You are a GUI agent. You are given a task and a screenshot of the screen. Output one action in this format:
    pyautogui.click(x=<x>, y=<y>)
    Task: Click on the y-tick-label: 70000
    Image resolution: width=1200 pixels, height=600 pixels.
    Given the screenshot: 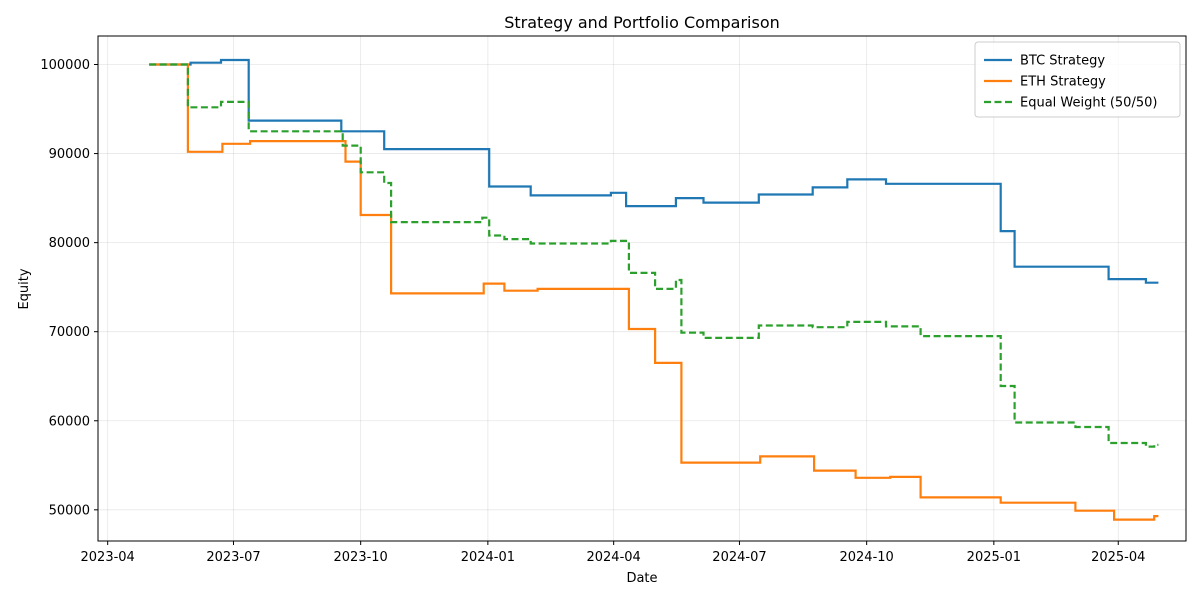 What is the action you would take?
    pyautogui.click(x=69, y=332)
    